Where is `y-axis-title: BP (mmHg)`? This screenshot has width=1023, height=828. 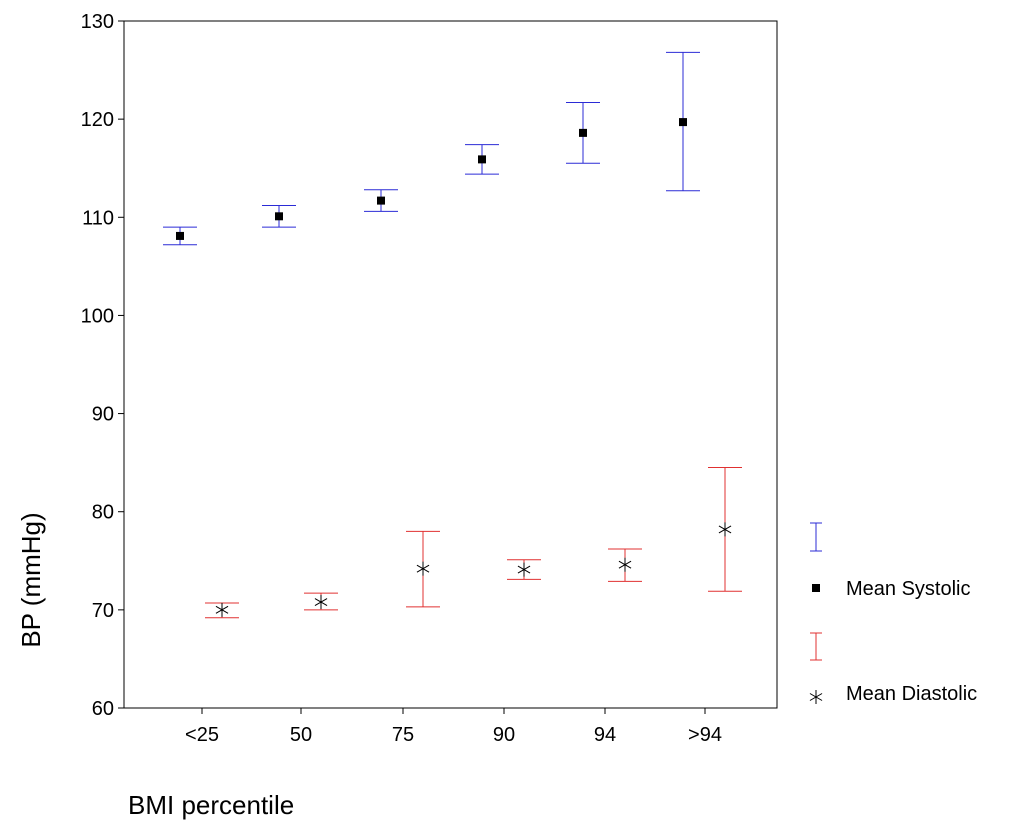 y-axis-title: BP (mmHg) is located at coordinates (31, 579).